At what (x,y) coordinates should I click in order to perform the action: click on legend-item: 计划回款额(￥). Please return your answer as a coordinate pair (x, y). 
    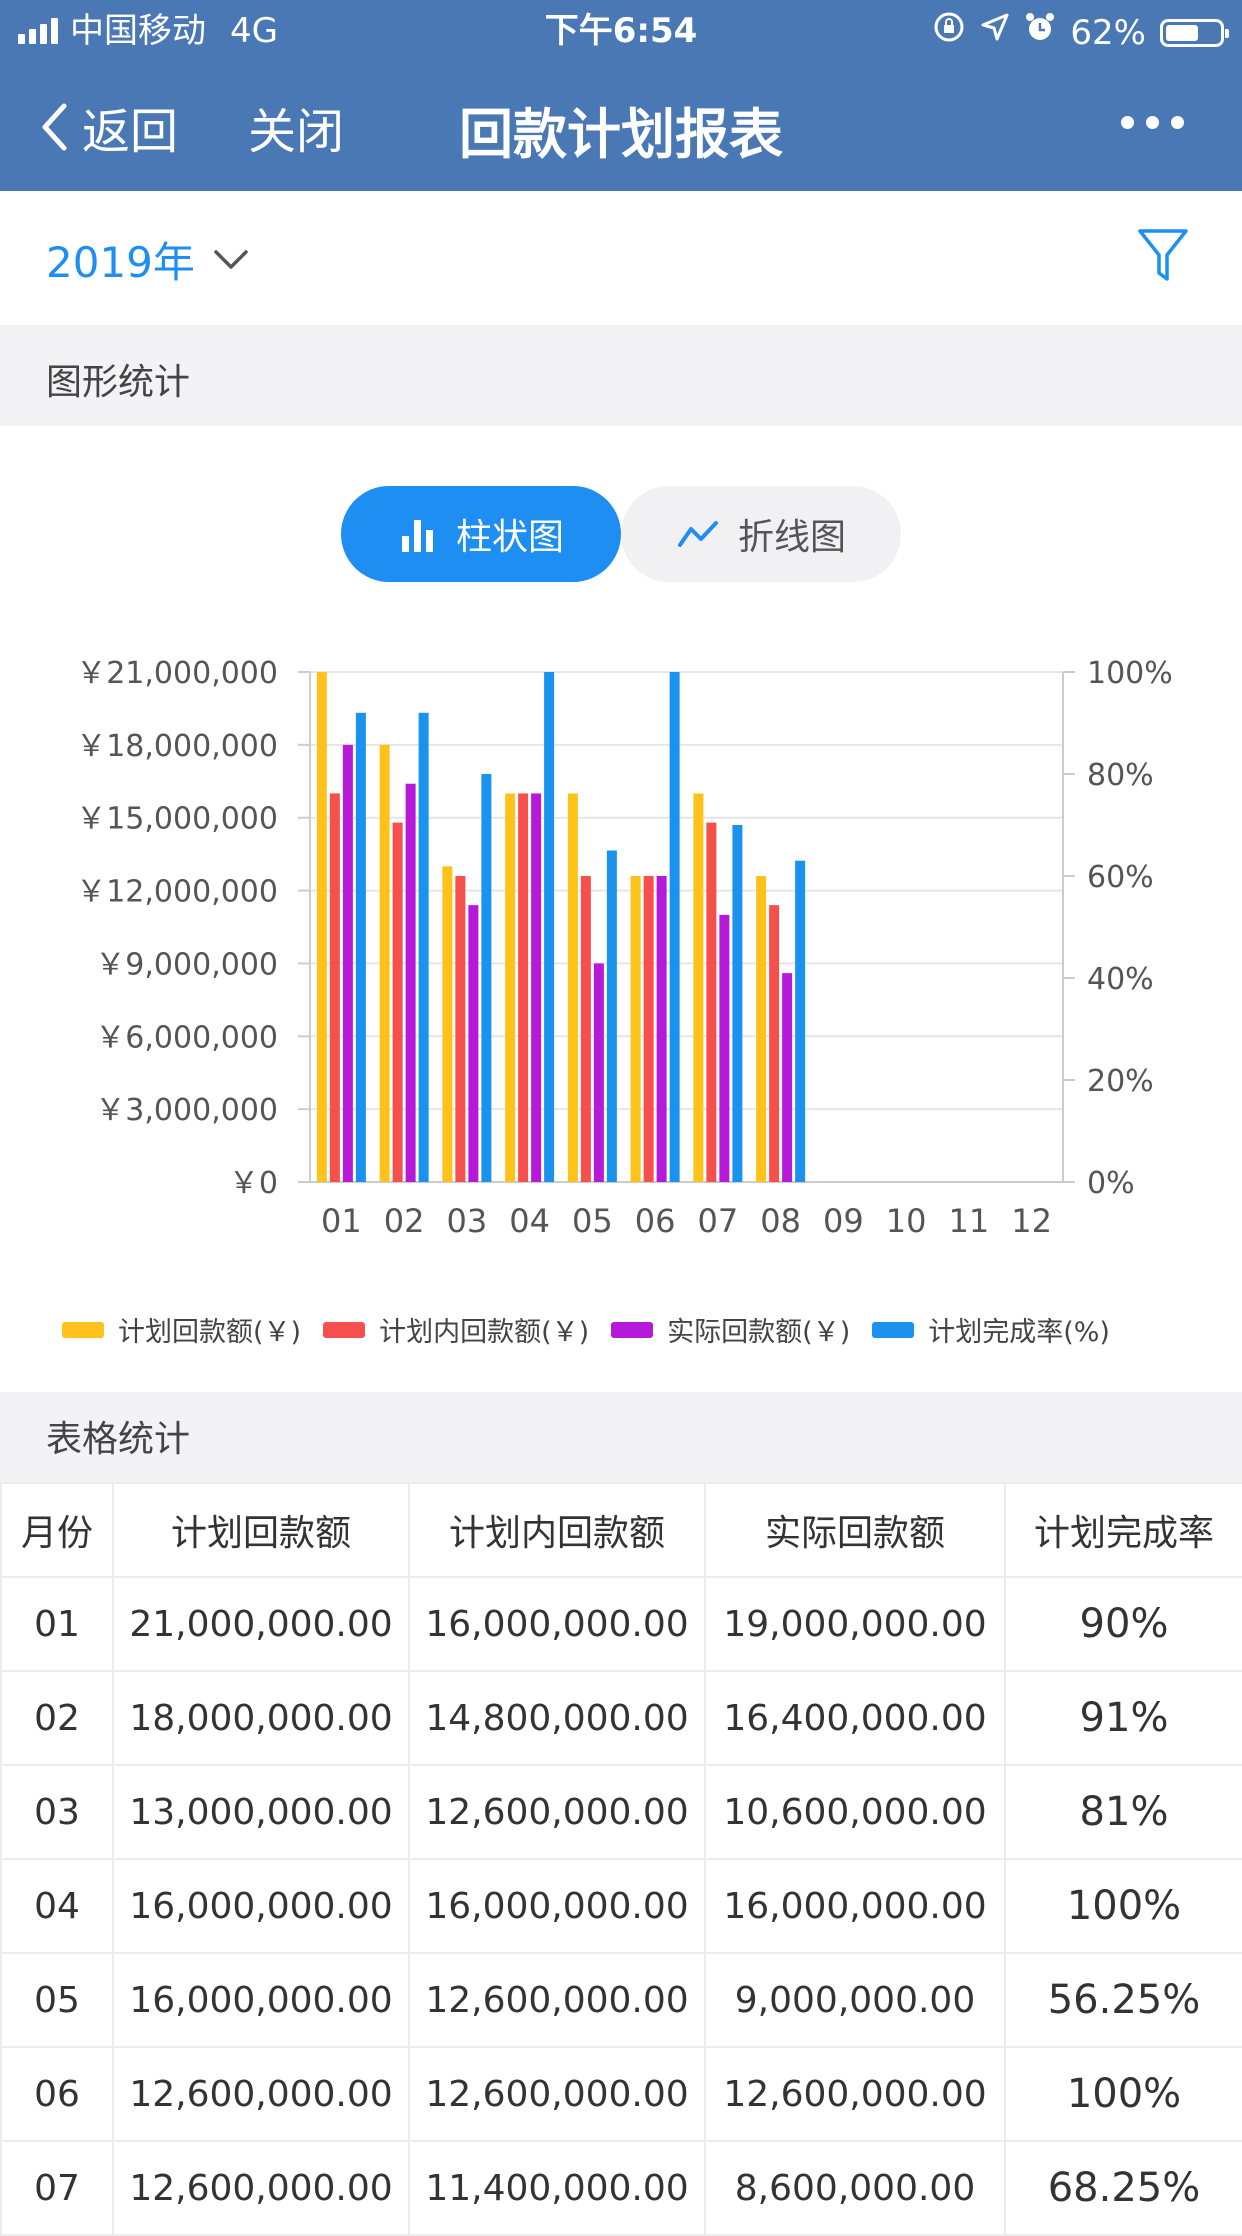
    Looking at the image, I should click on (181, 1329).